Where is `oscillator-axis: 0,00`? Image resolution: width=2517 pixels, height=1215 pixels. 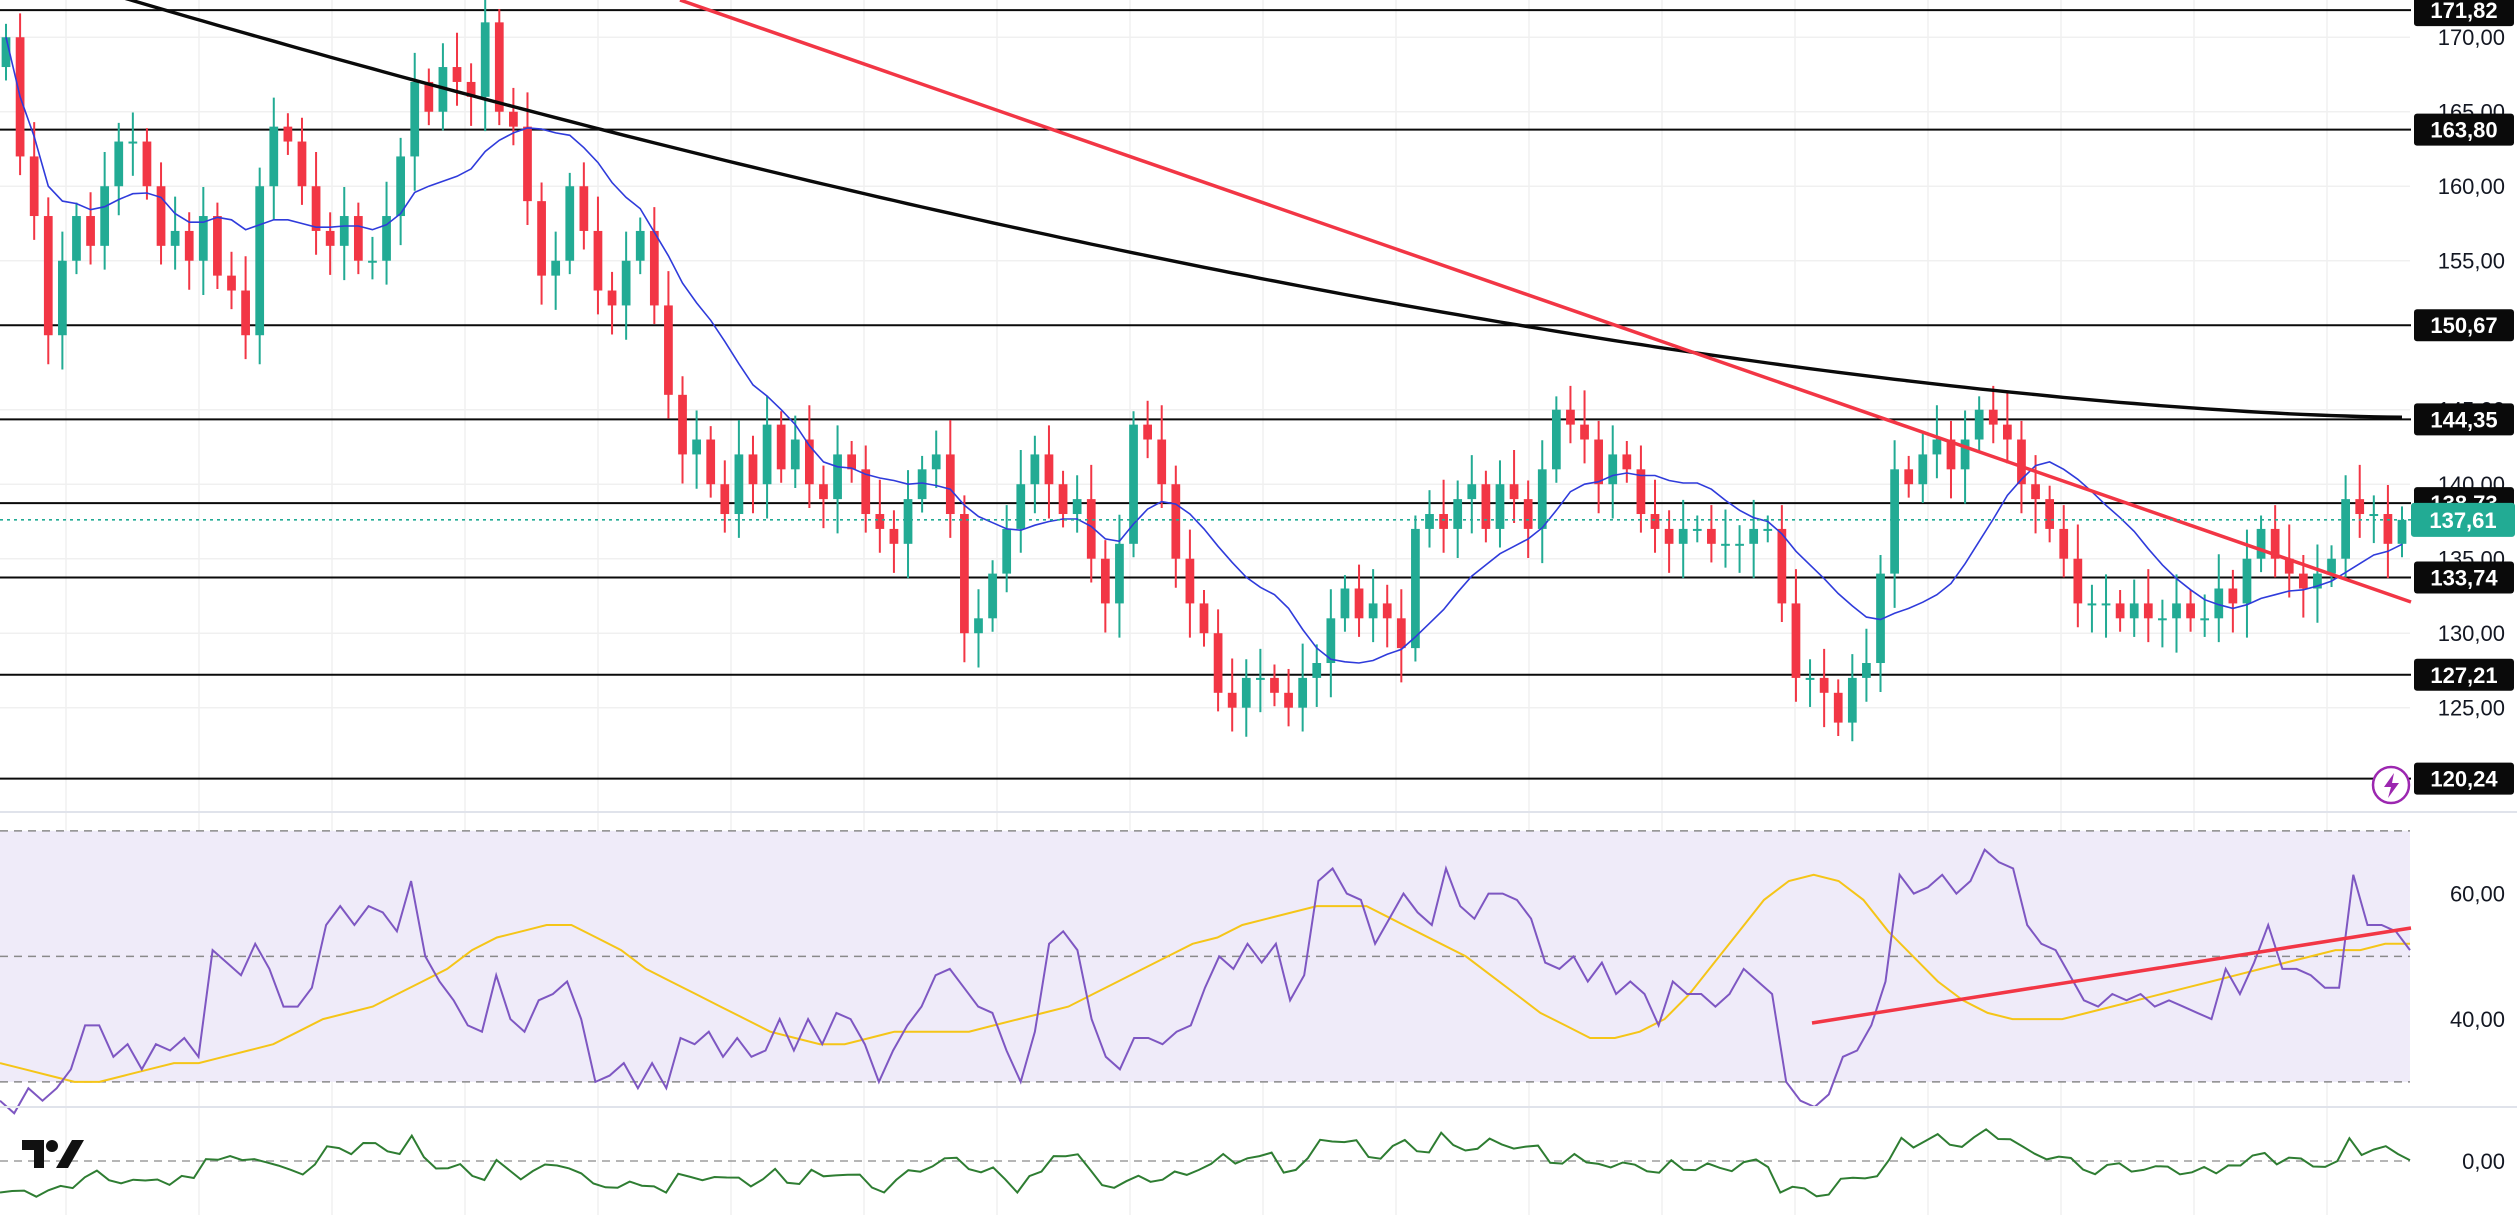 oscillator-axis: 0,00 is located at coordinates (2483, 1161).